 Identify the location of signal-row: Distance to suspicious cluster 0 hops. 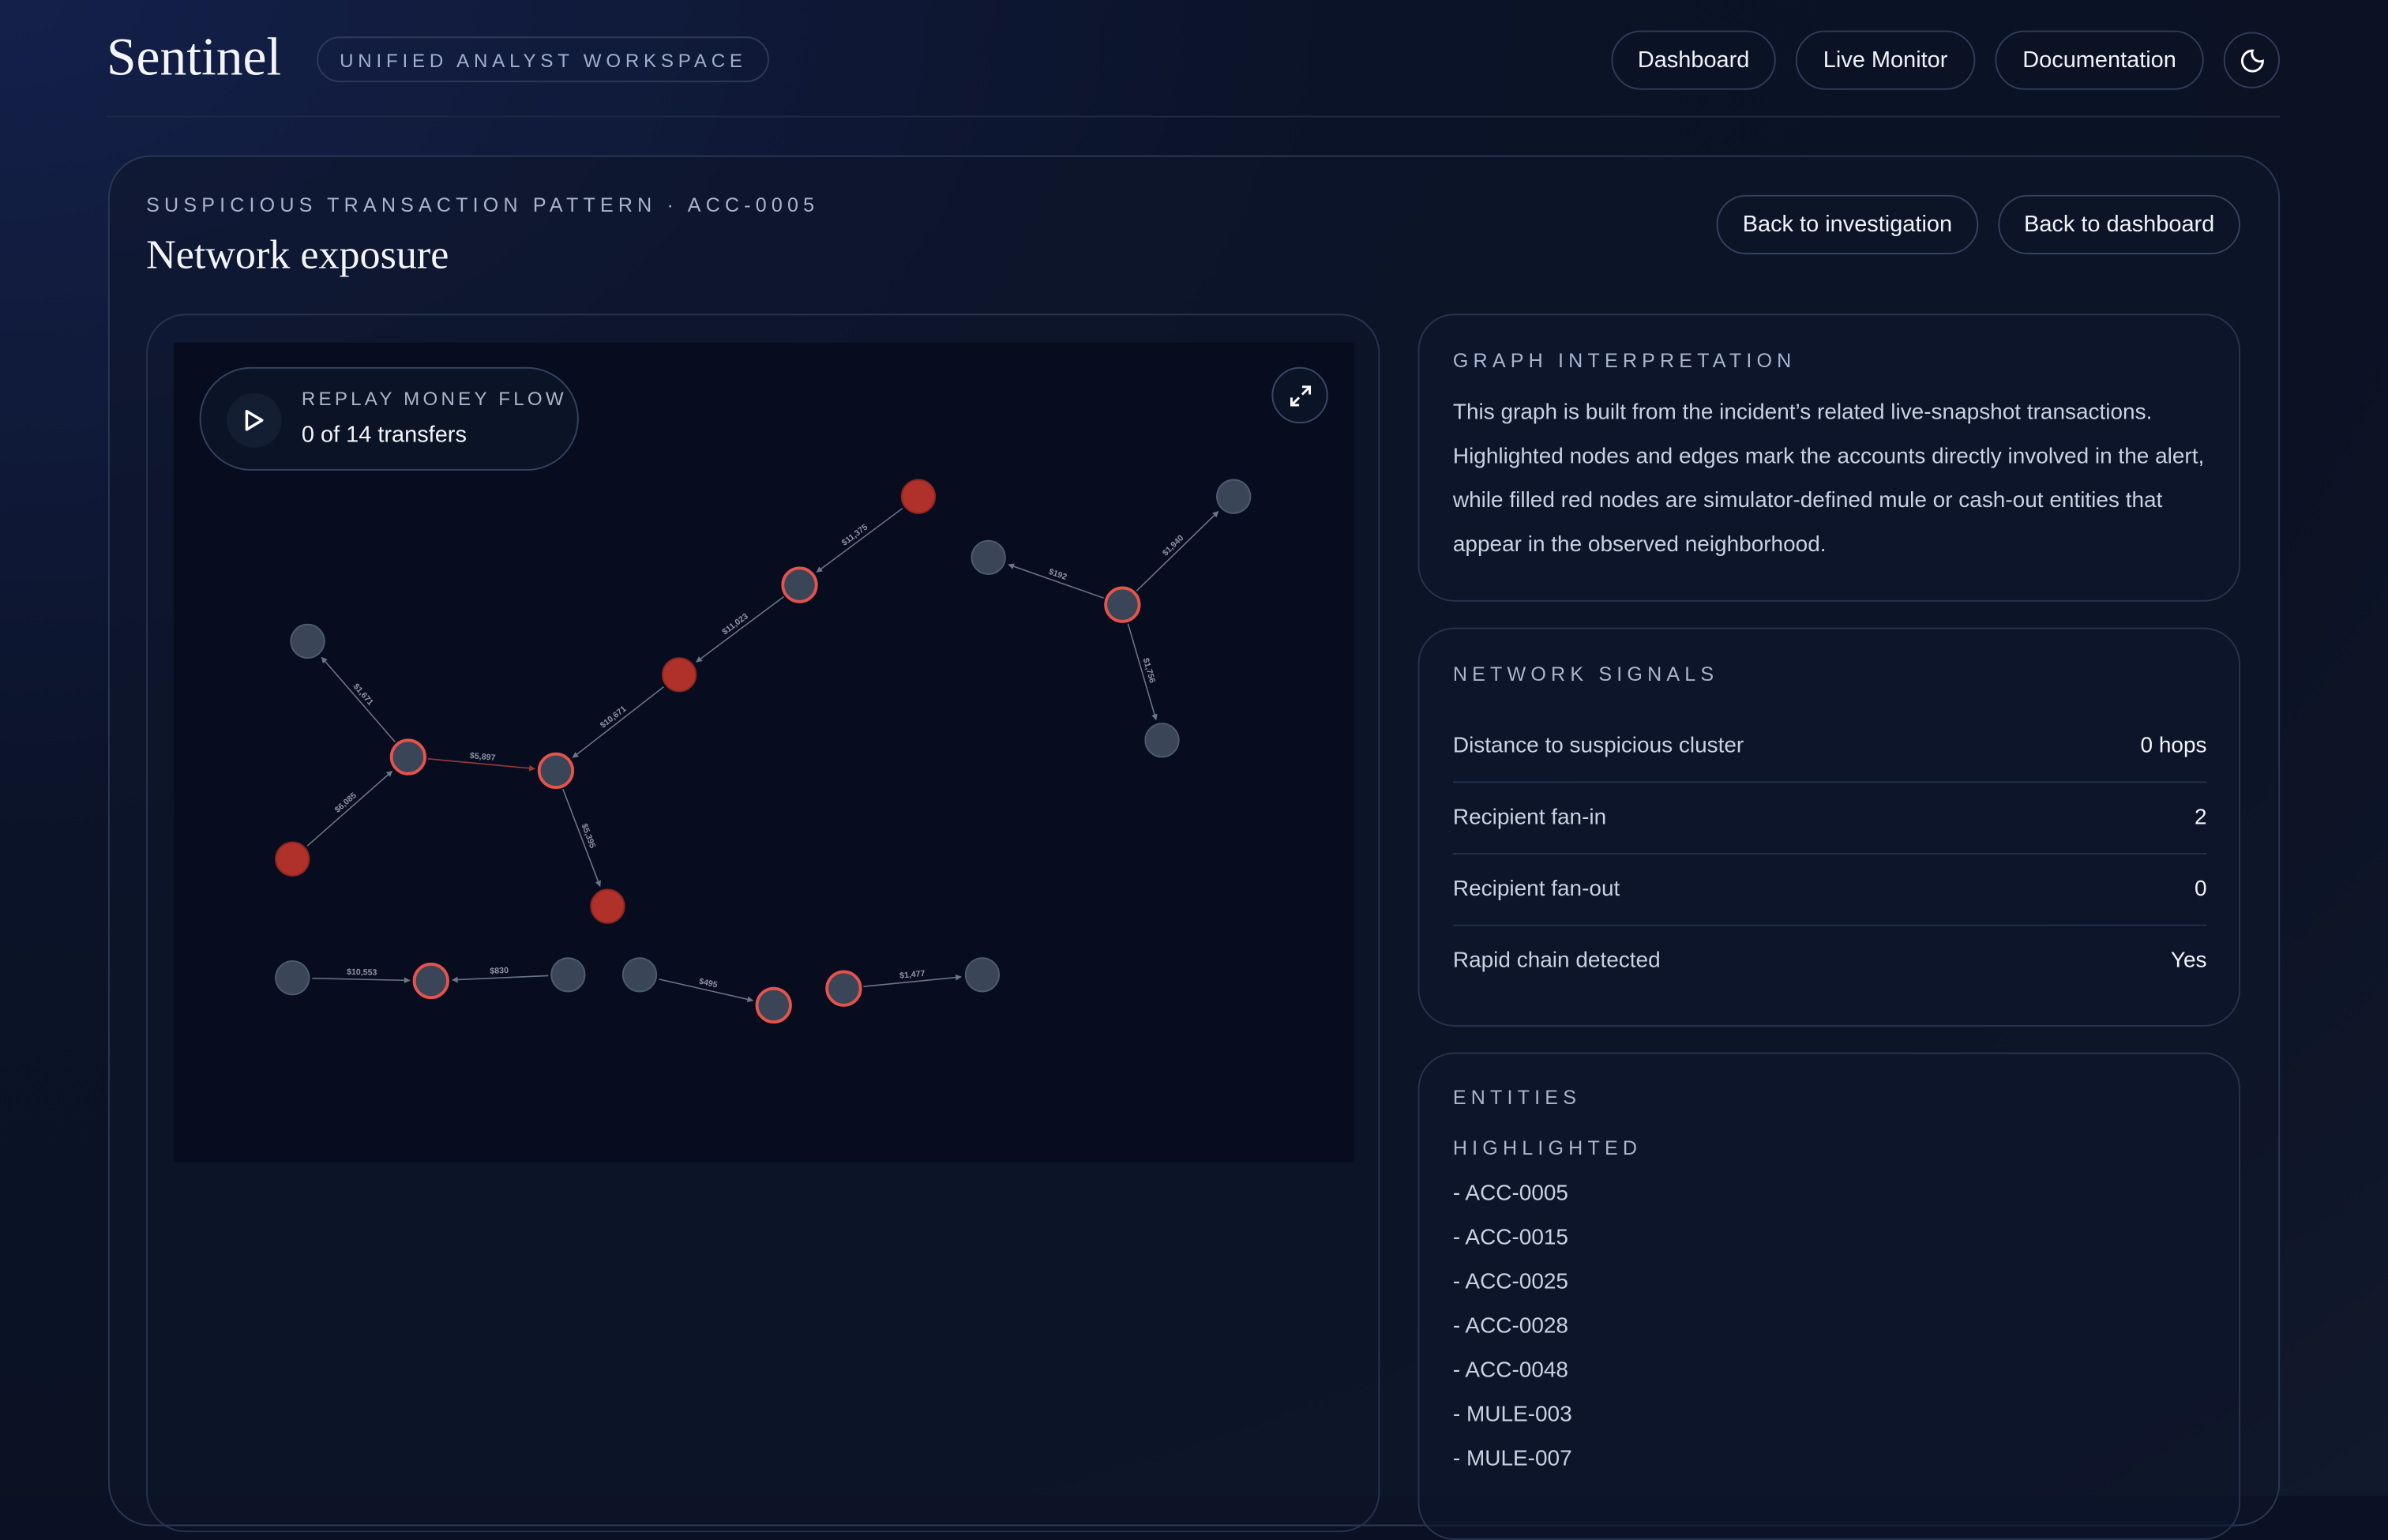
(1829, 746).